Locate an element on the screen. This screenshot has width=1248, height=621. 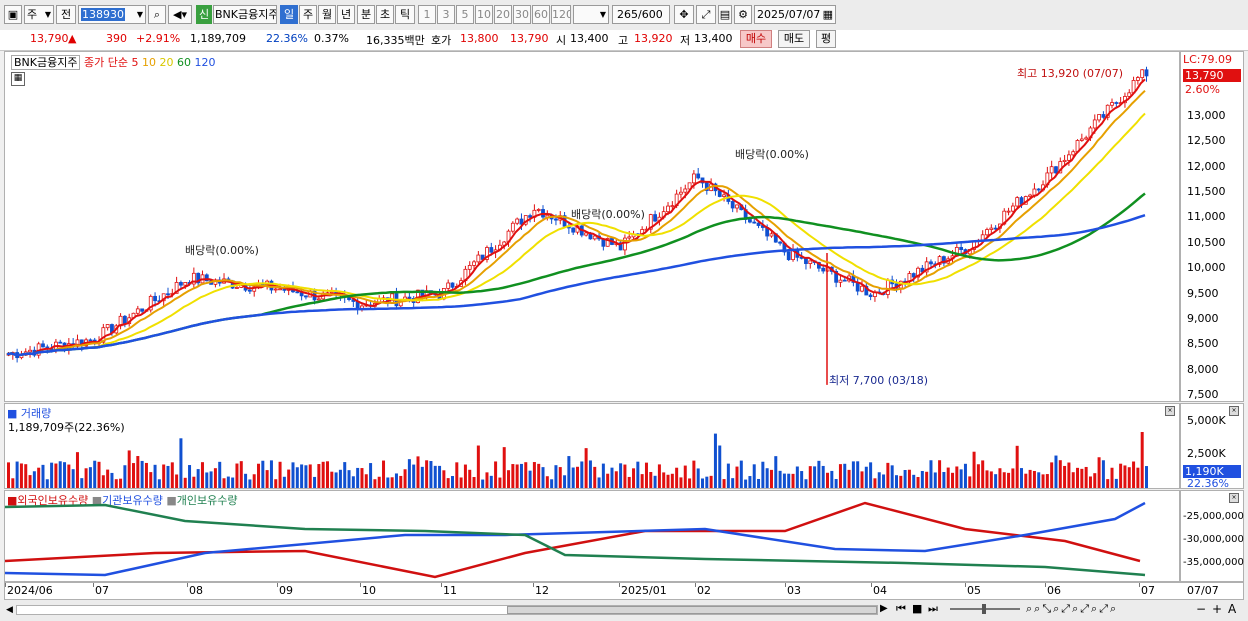
minute-5: 5 is located at coordinates (465, 14).